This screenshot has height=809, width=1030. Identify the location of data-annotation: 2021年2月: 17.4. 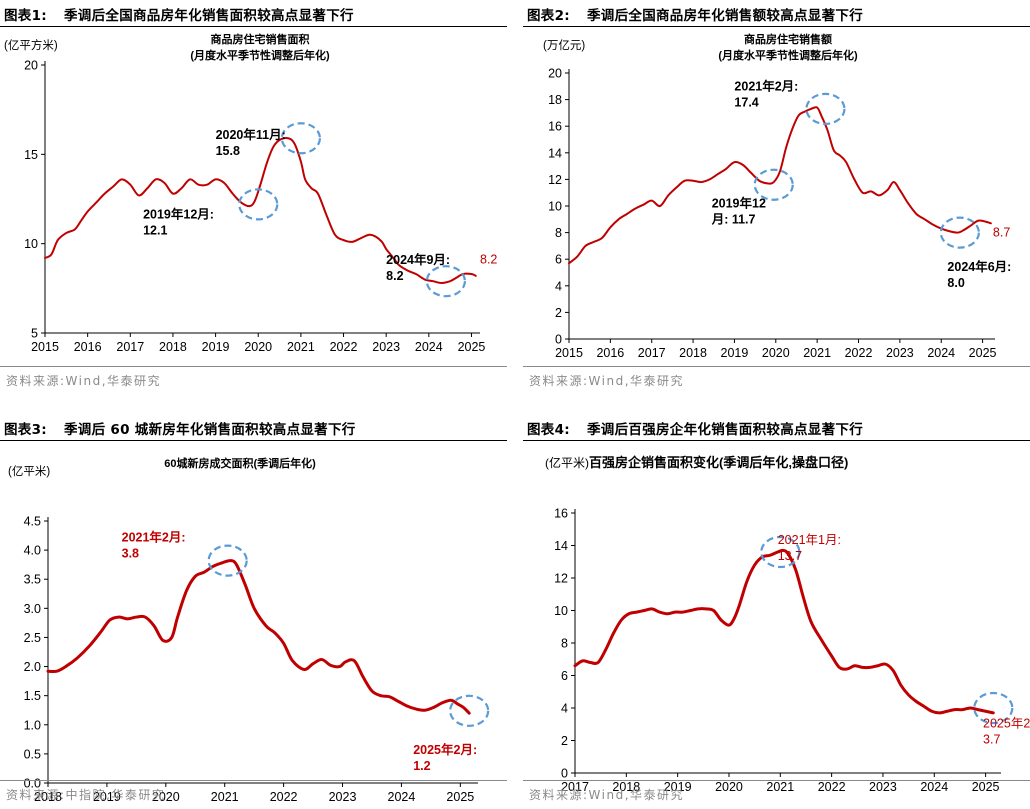
(766, 93).